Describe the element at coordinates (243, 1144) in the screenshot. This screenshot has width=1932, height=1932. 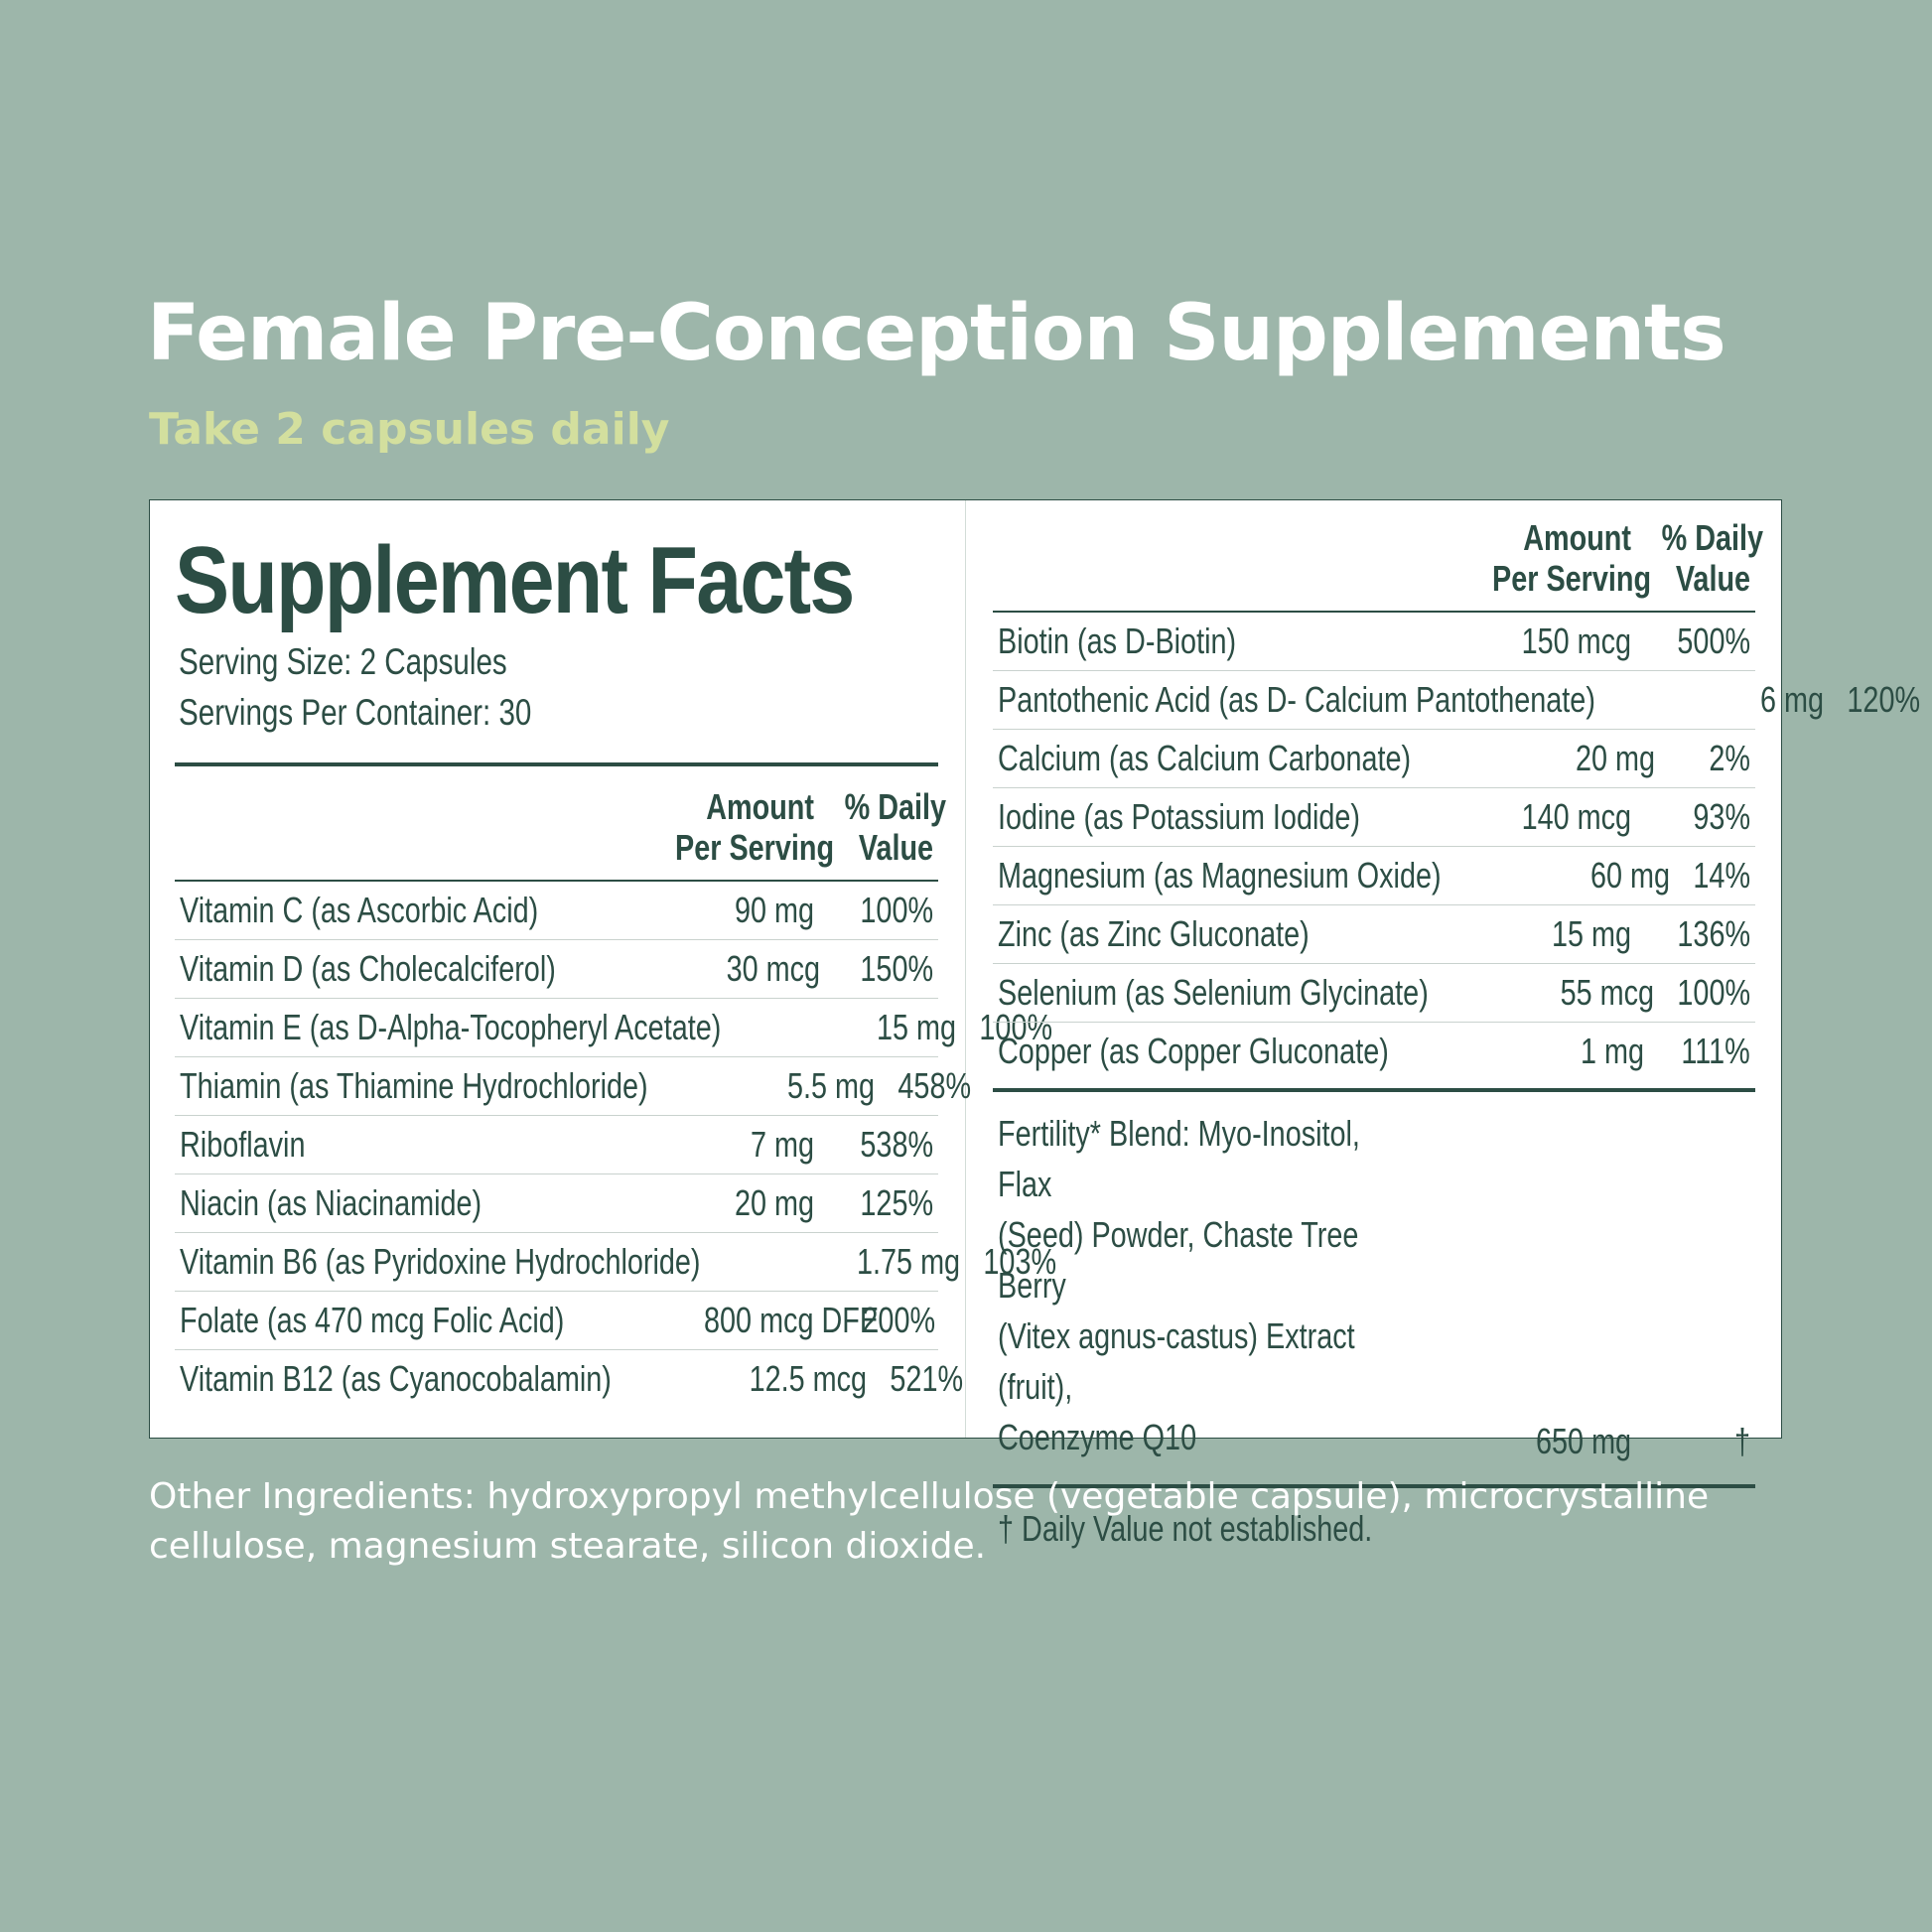
I see `nutrient-name: Riboflavin` at that location.